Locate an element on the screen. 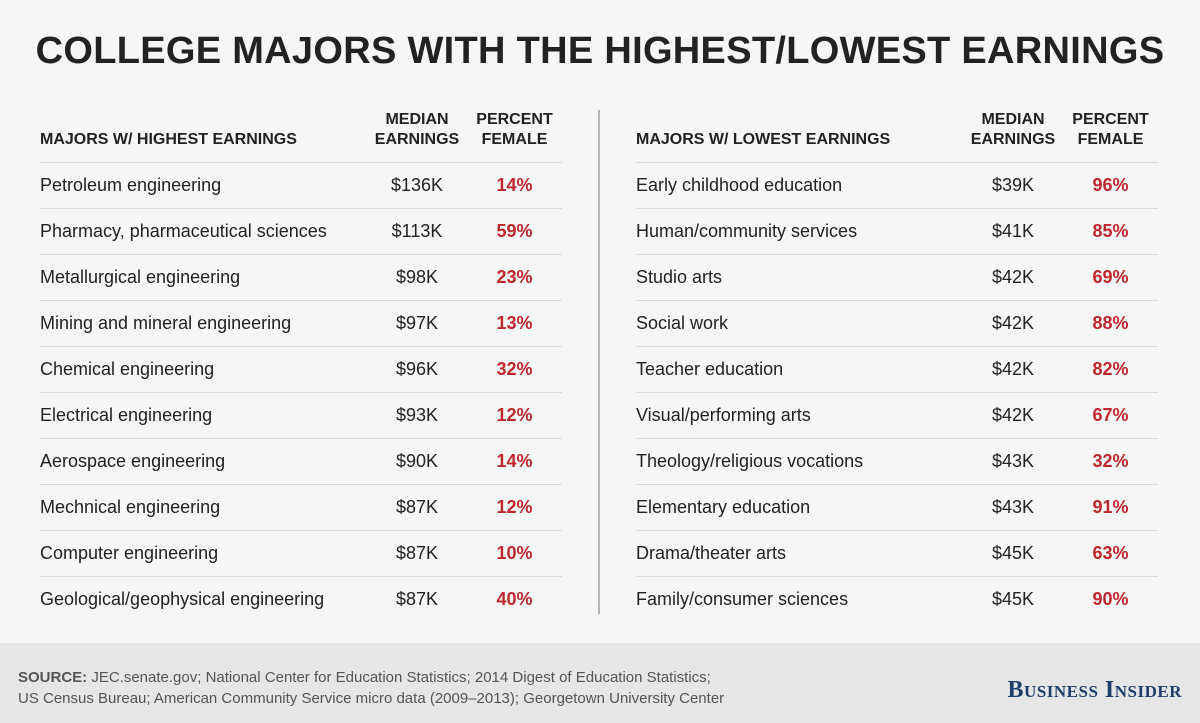  table-row: Chemical engineering $96K 32% is located at coordinates (301, 369).